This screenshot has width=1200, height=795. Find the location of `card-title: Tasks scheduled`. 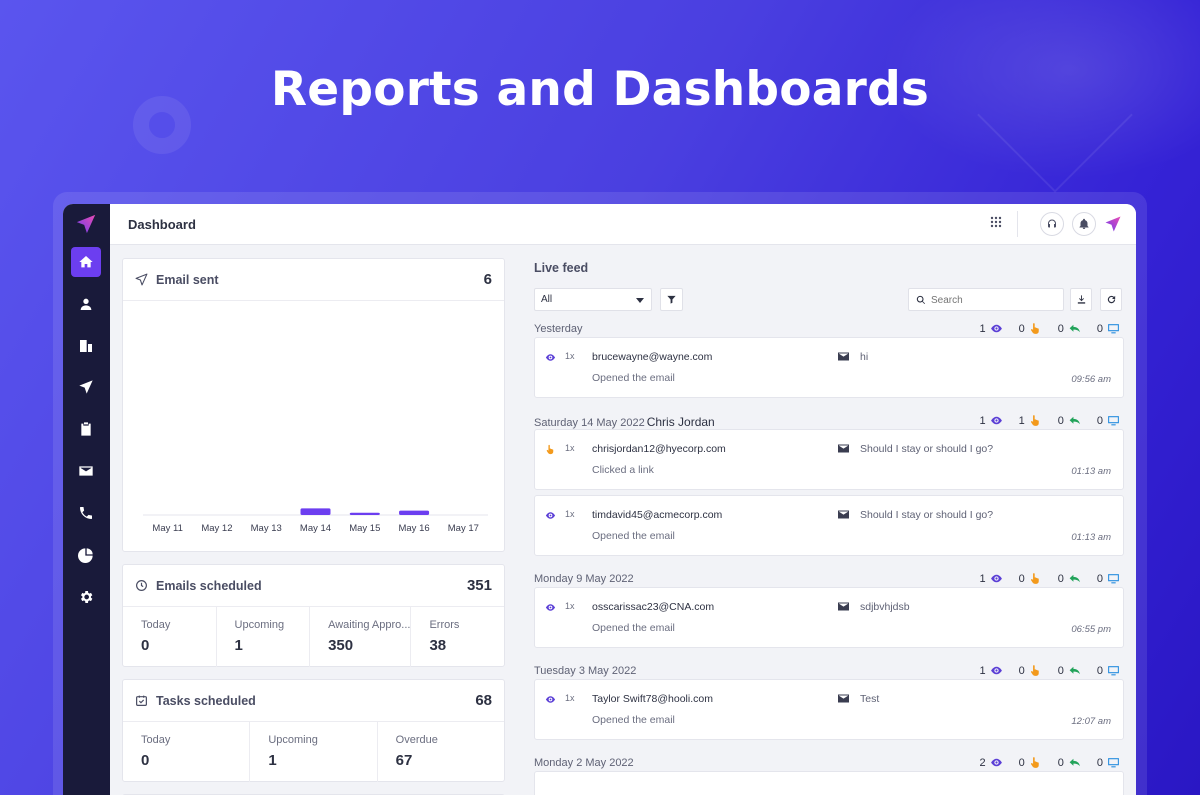

card-title: Tasks scheduled is located at coordinates (206, 701).